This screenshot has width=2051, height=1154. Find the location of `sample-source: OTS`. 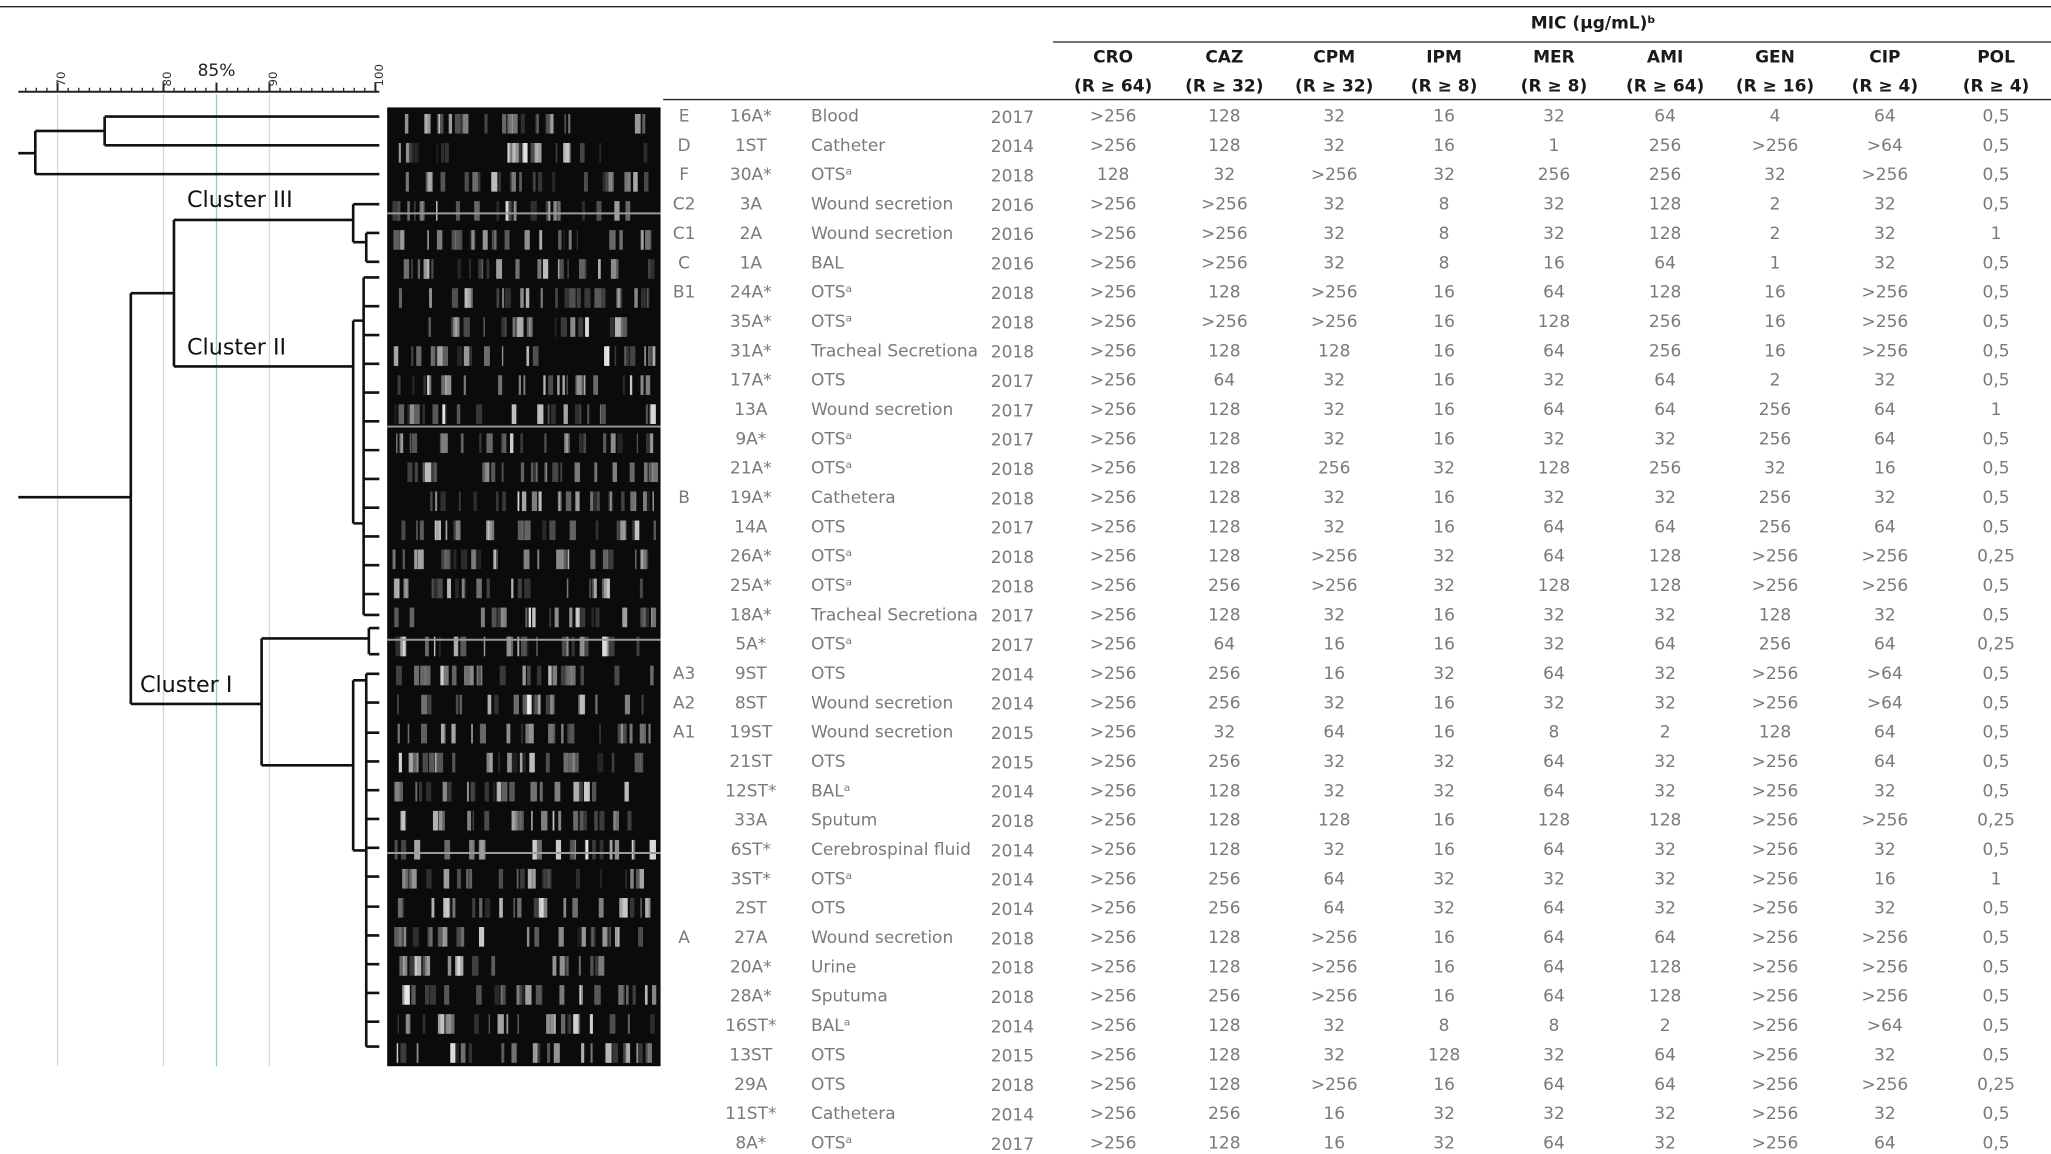

sample-source: OTS is located at coordinates (828, 1085).